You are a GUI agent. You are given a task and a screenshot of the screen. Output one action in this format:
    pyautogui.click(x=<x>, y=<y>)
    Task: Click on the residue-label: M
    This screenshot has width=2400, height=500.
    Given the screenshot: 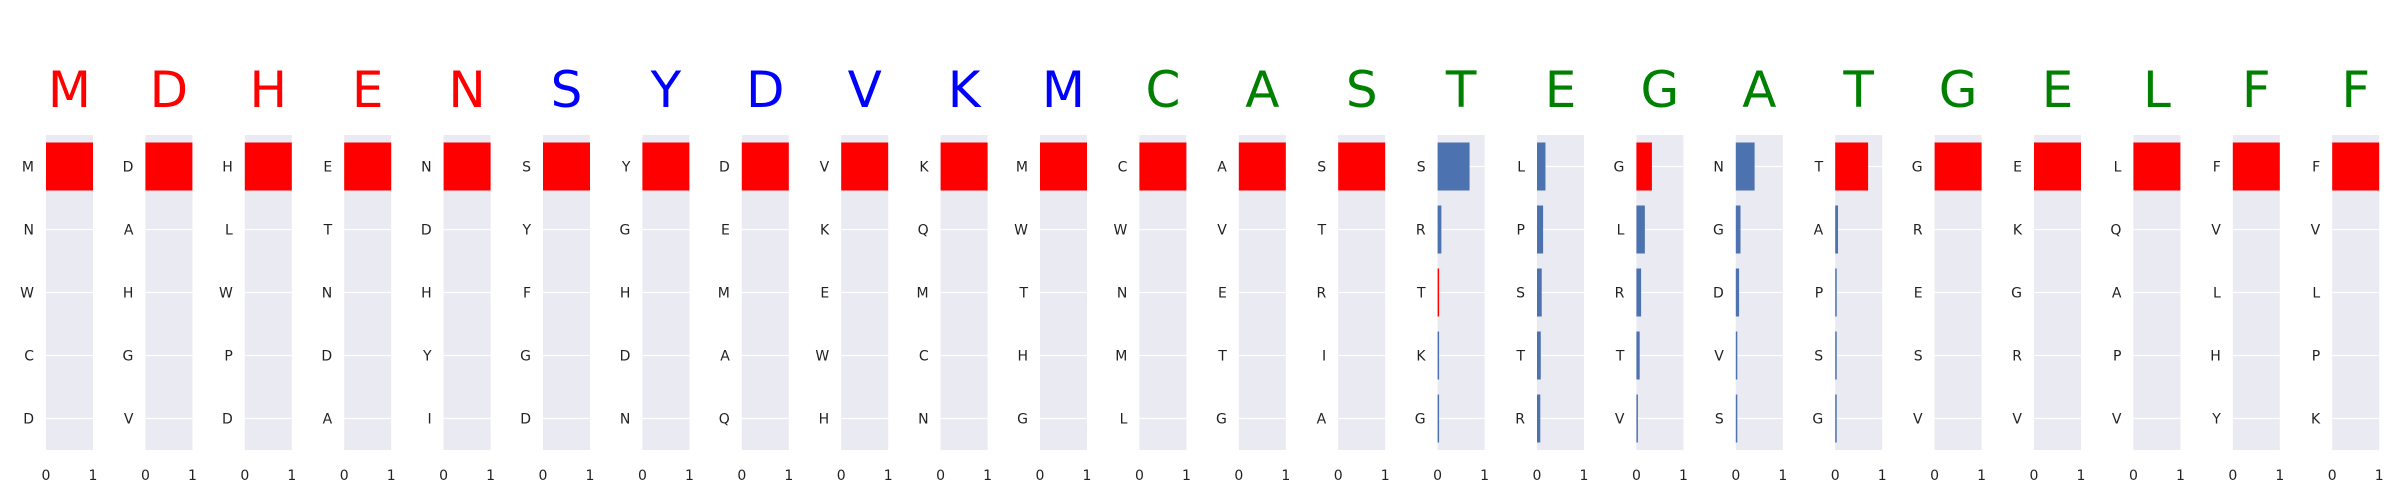 What is the action you would take?
    pyautogui.click(x=1063, y=90)
    